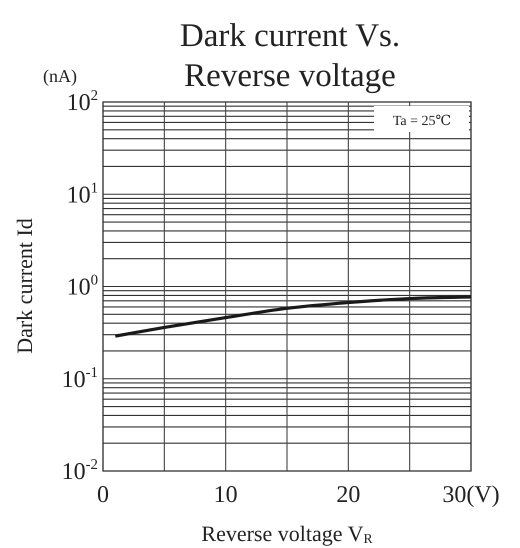 The width and height of the screenshot is (520, 548). I want to click on x-tick-label: 0, so click(103, 495).